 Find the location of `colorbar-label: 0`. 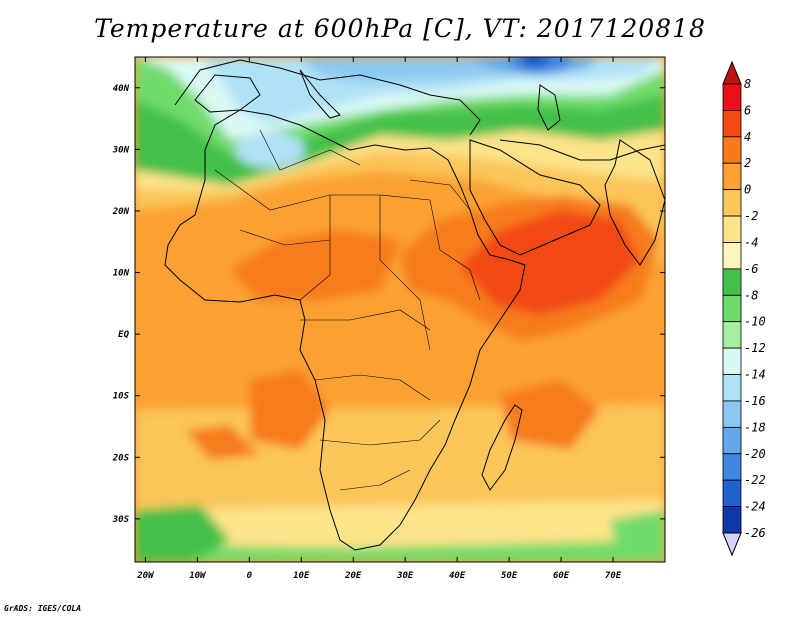

colorbar-label: 0 is located at coordinates (747, 190).